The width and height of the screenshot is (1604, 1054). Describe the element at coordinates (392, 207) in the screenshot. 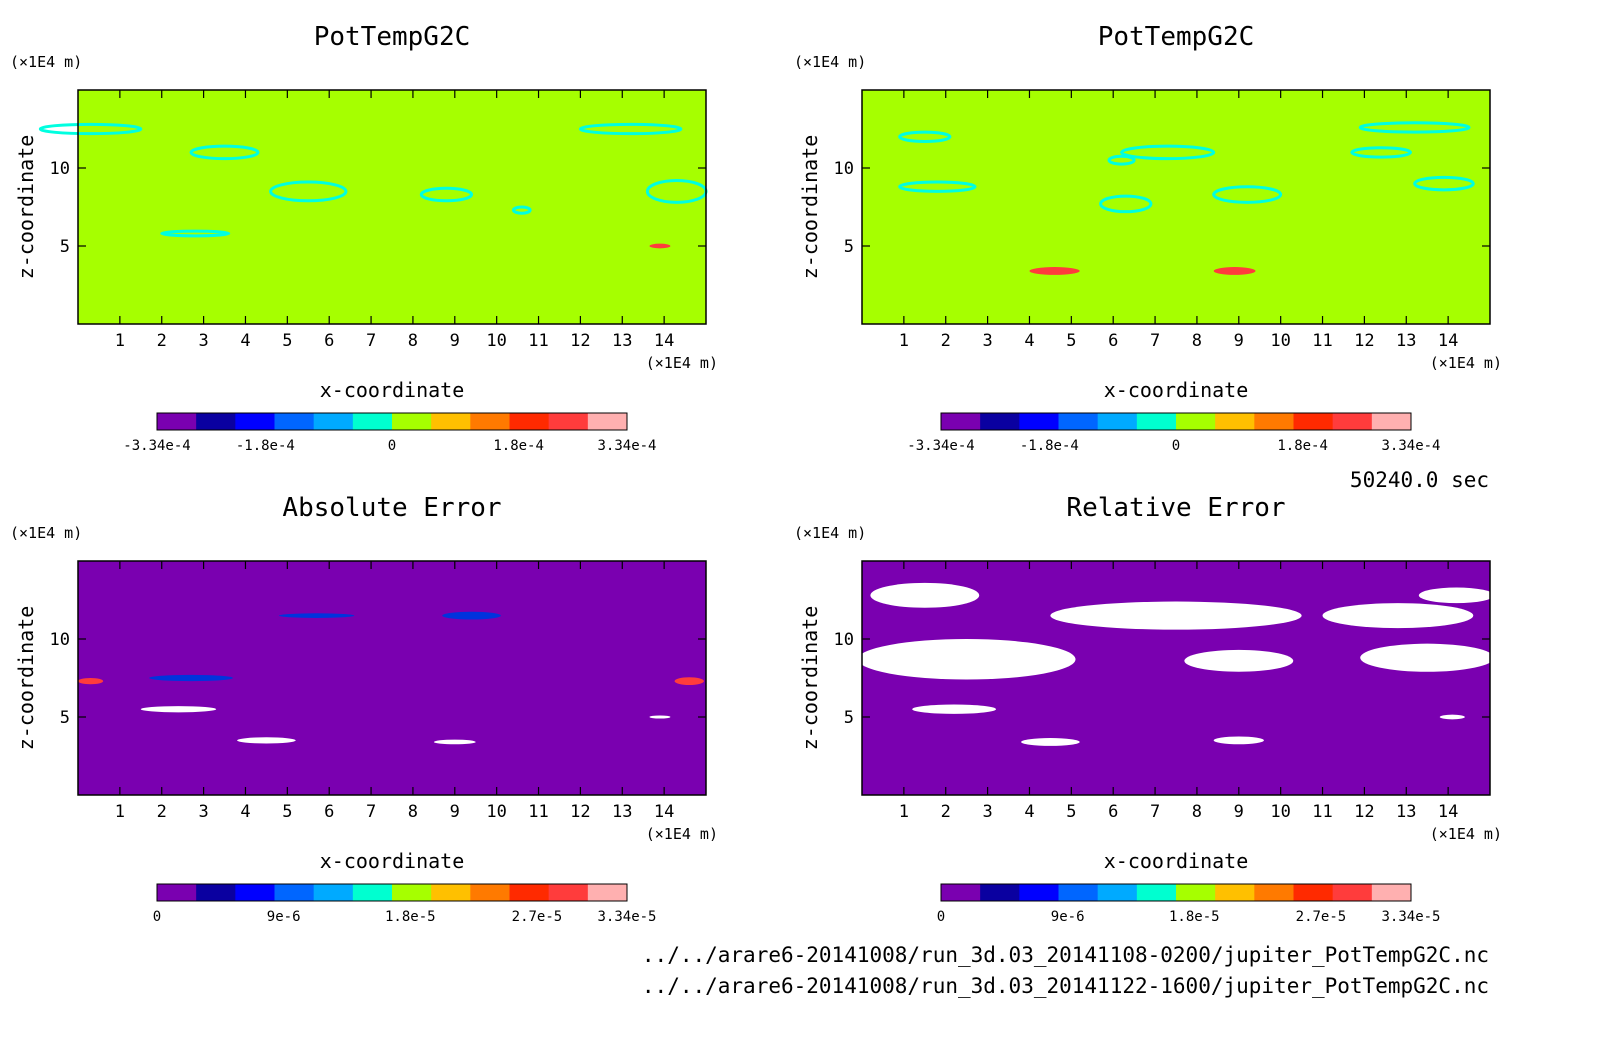

I see `plot-area` at that location.